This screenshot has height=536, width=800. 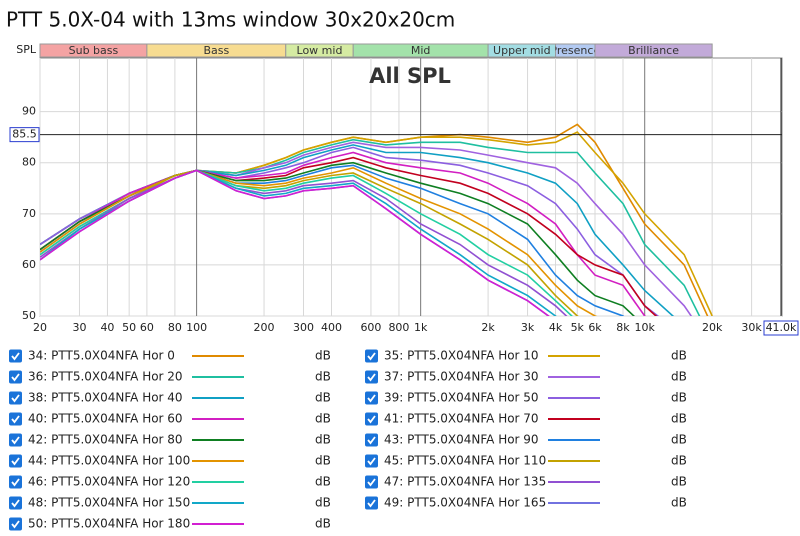 What do you see at coordinates (170, 398) in the screenshot?
I see `legend-item: 38: PTT5.0X04NFA Hor 40 dB` at bounding box center [170, 398].